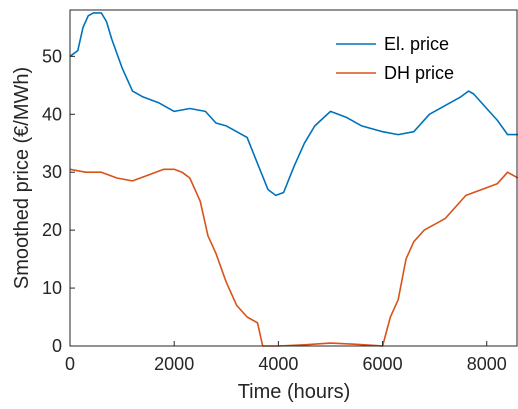 The height and width of the screenshot is (409, 518). I want to click on legend-label-1: El. price, so click(416, 44).